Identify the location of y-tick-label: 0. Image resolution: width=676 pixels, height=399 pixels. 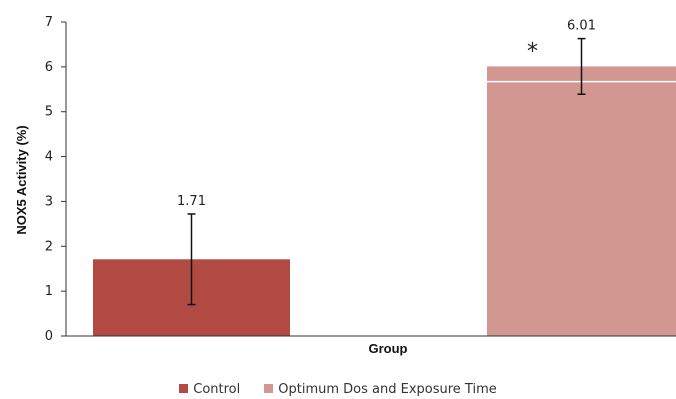
(49, 336).